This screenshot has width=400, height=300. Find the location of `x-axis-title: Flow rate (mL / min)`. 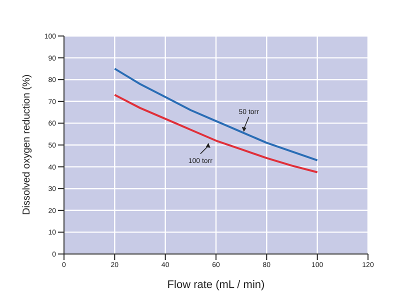

x-axis-title: Flow rate (mL / min) is located at coordinates (216, 285).